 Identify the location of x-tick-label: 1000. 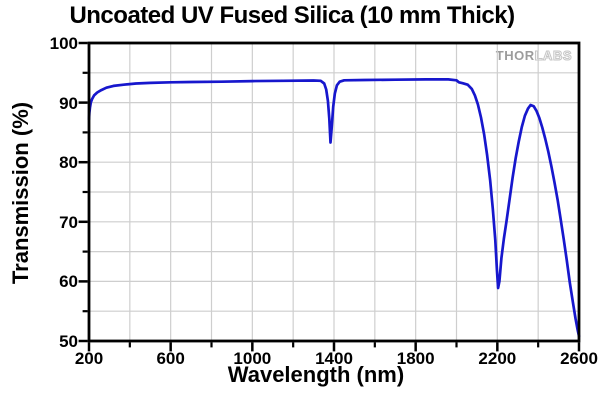
(252, 358).